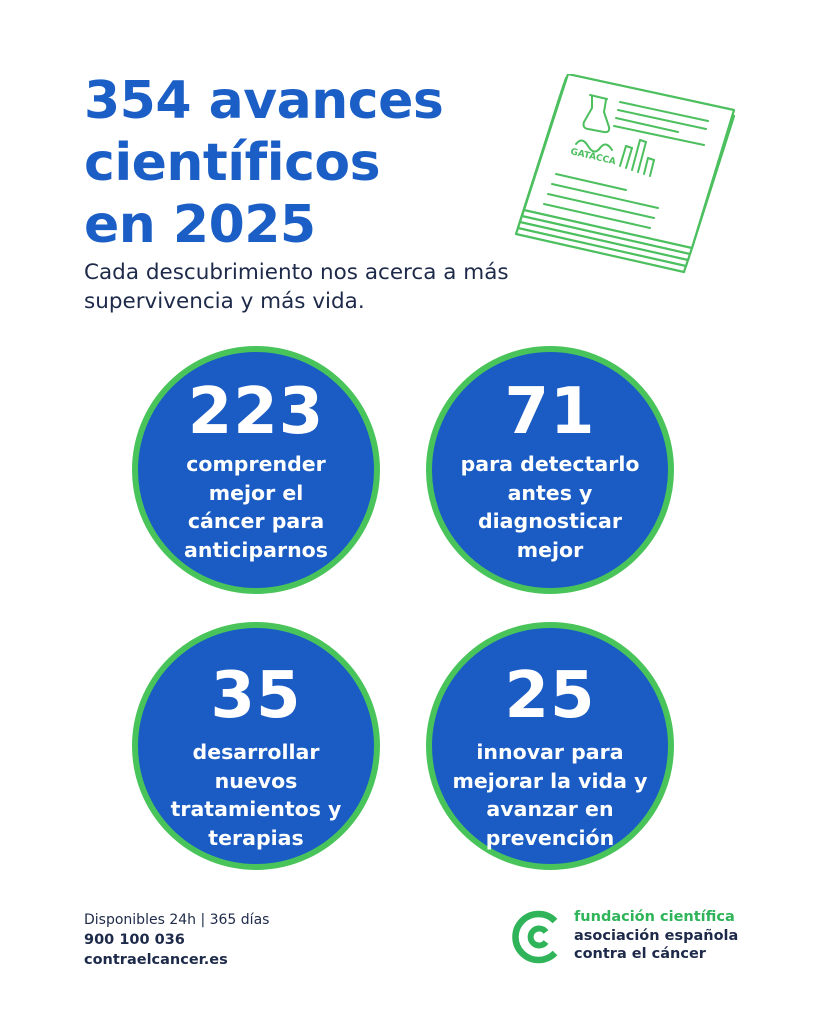  I want to click on stat-number: 223, so click(256, 412).